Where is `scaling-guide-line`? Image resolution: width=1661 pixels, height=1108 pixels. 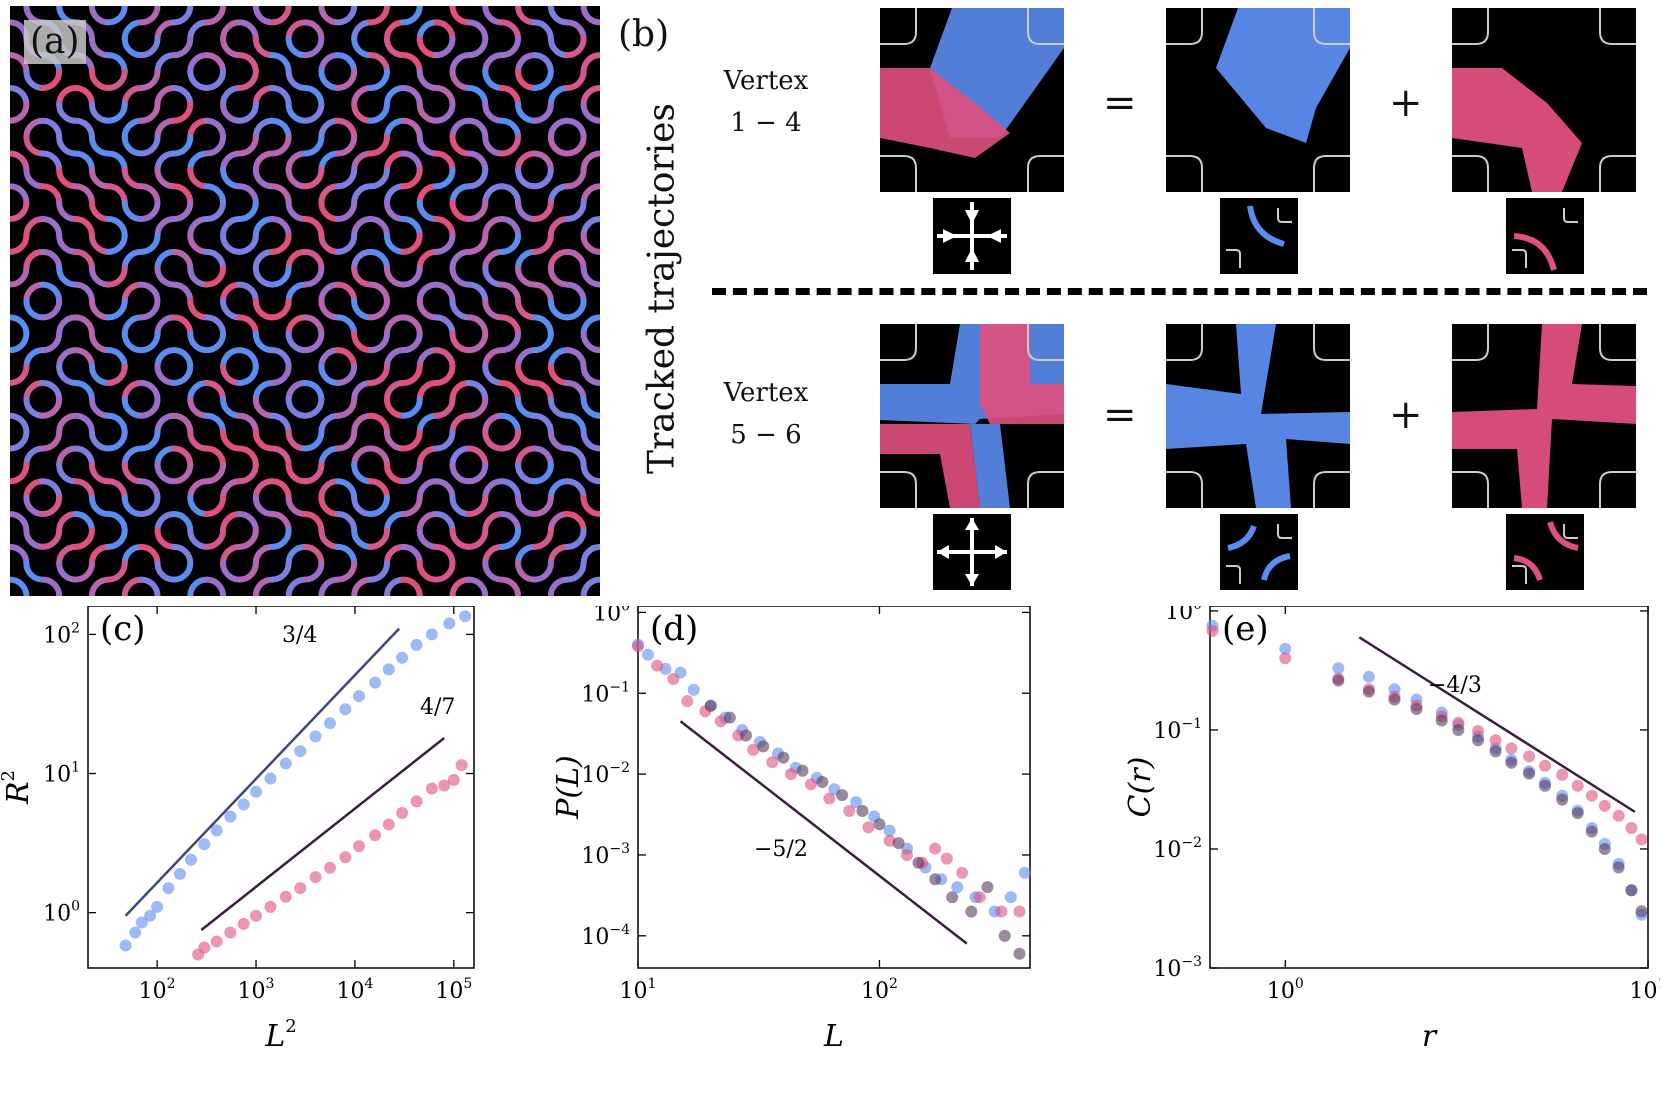
scaling-guide-line is located at coordinates (823, 832).